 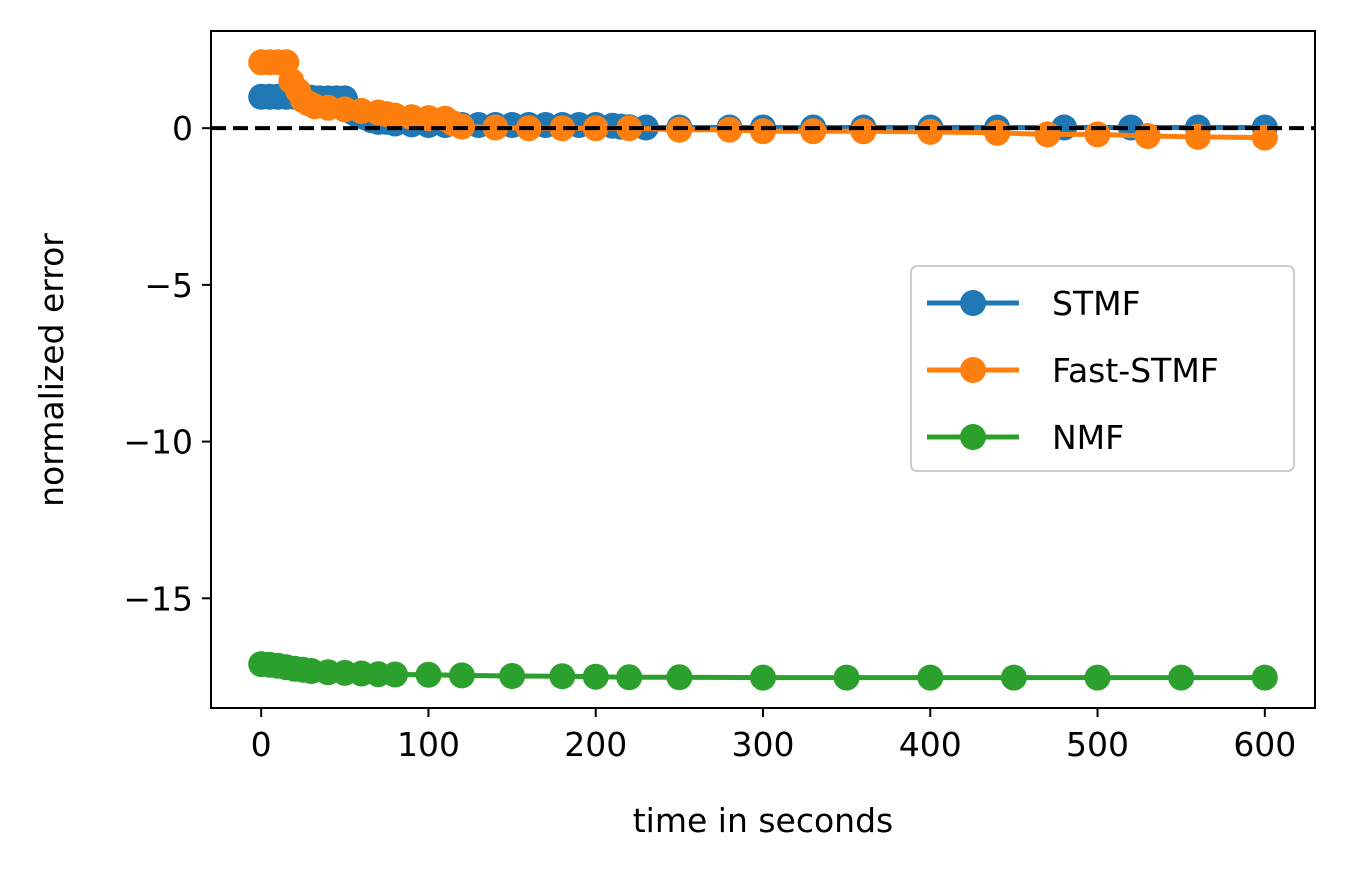 What do you see at coordinates (763, 100) in the screenshot?
I see `series-fast-stmf` at bounding box center [763, 100].